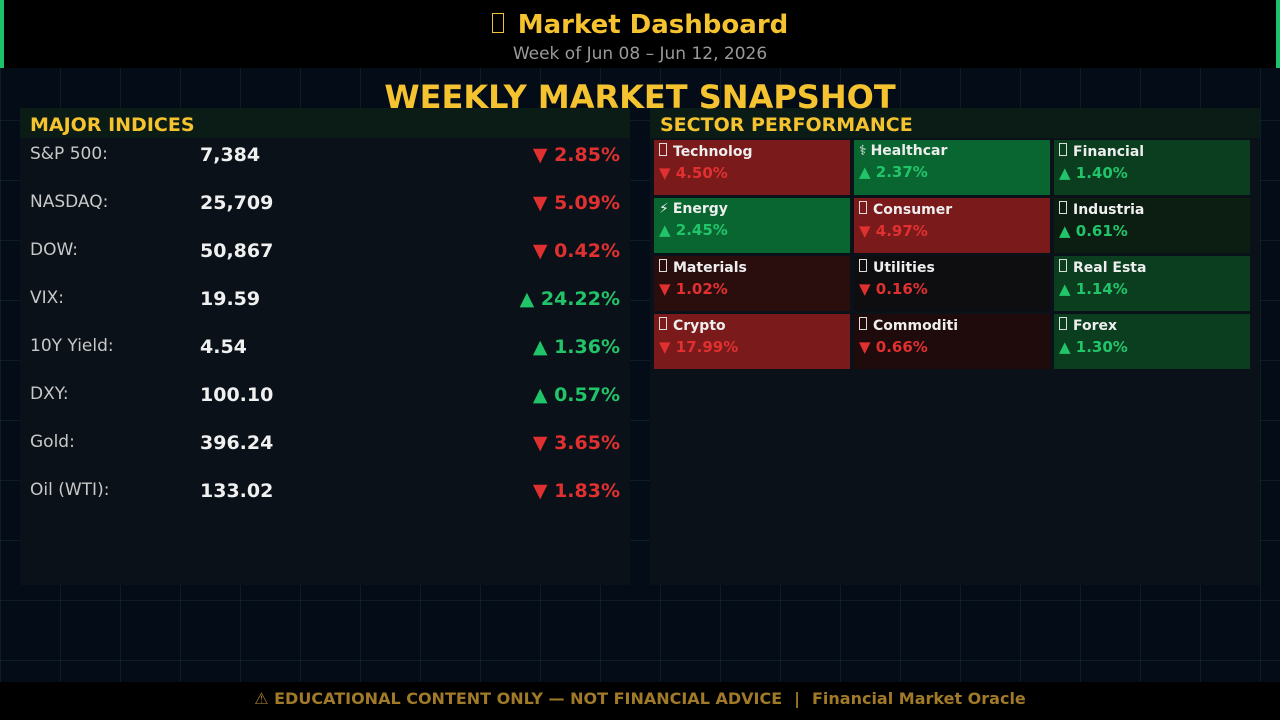 The width and height of the screenshot is (1280, 720). What do you see at coordinates (752, 341) in the screenshot?
I see `sector-tile: Crypto ▼ 17.99%` at bounding box center [752, 341].